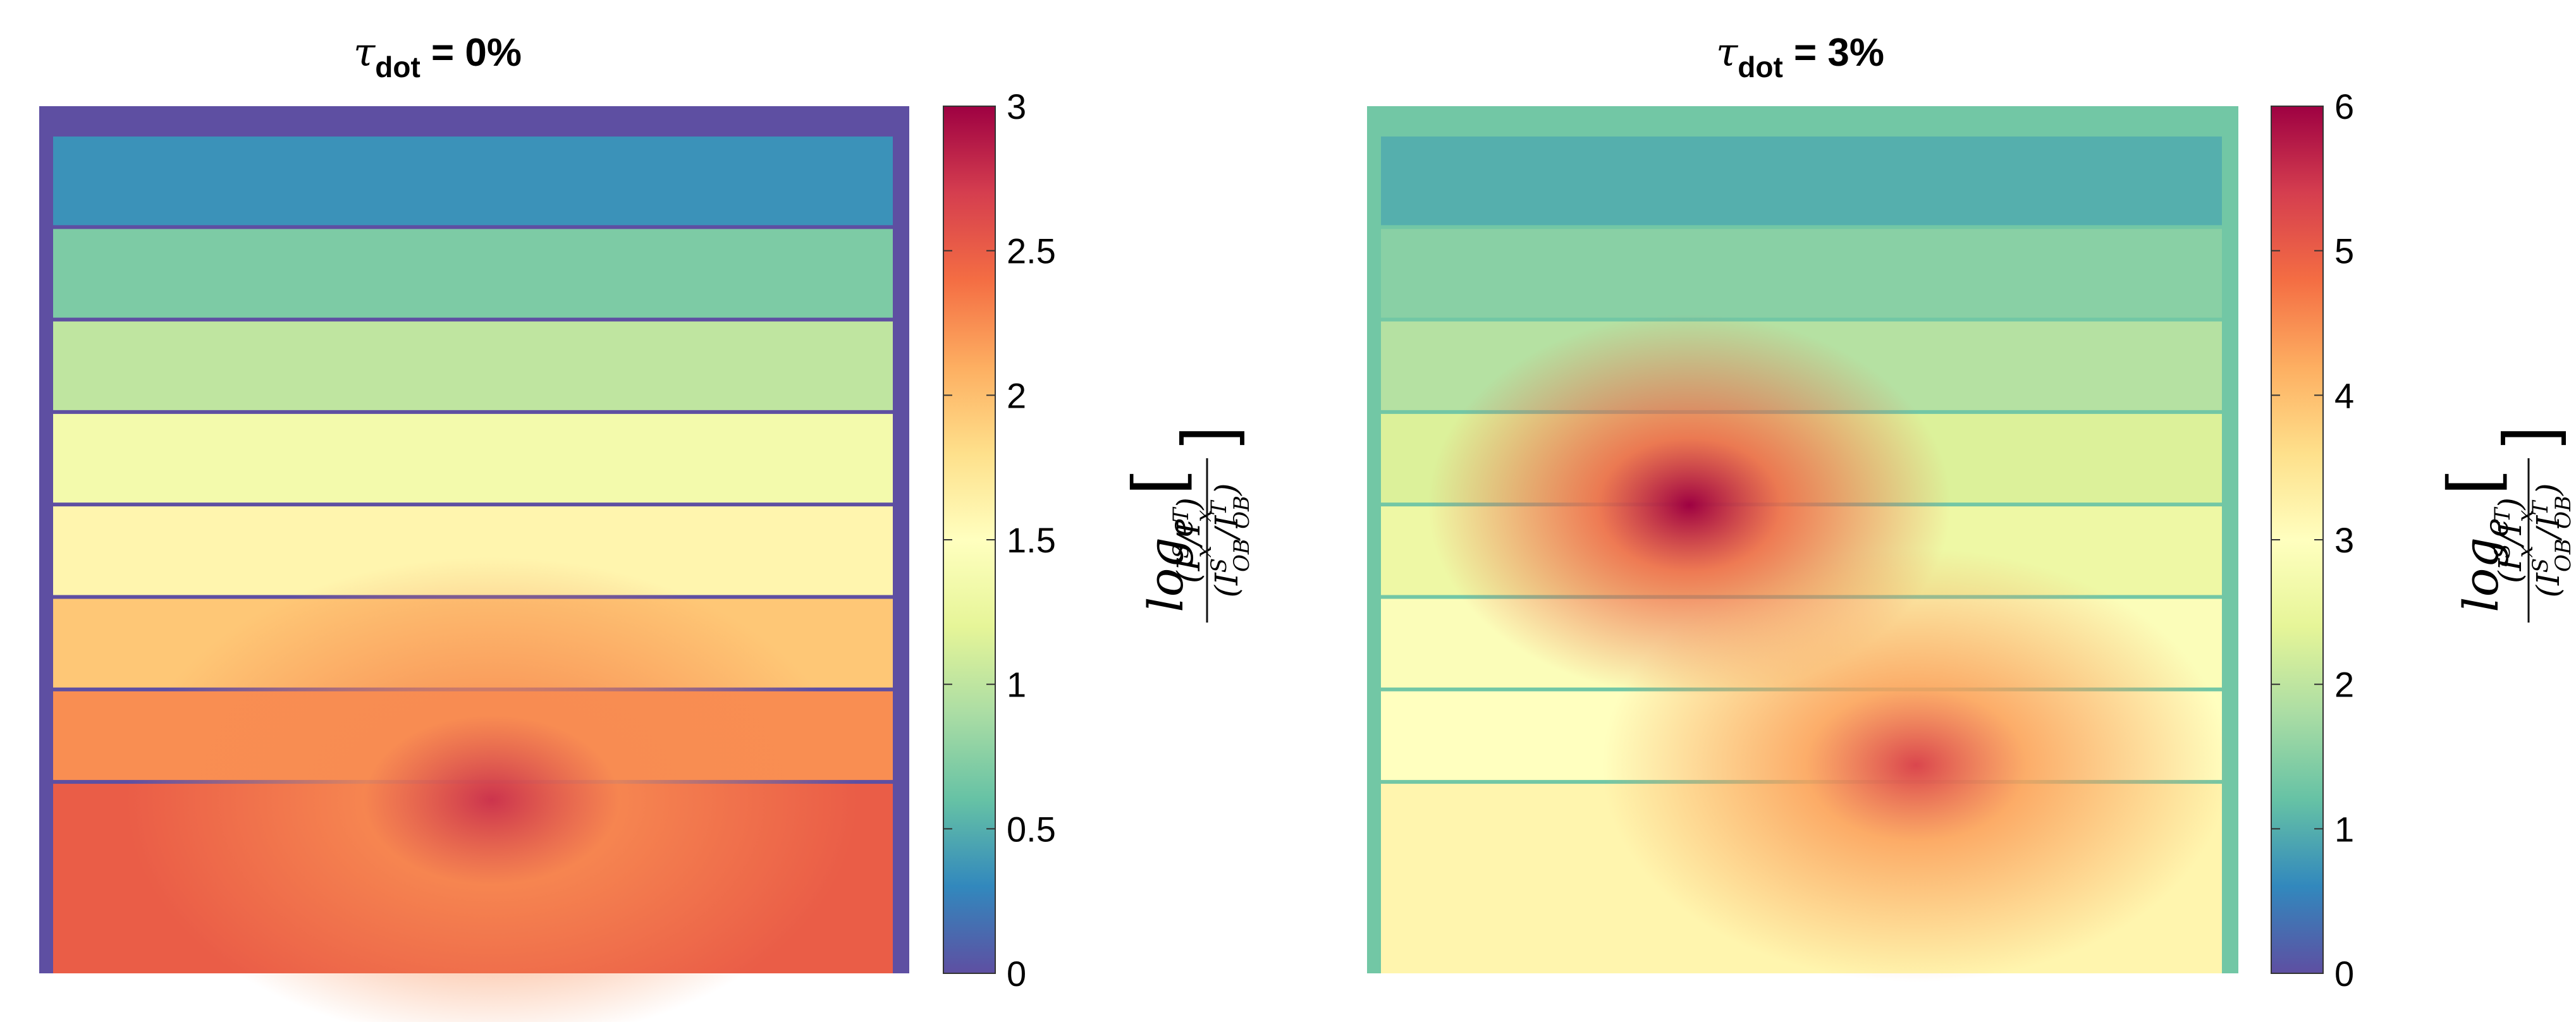 The image size is (2576, 1022). What do you see at coordinates (2514, 540) in the screenshot?
I see `panel-2-fraction-numerator: (ISx/ITx)` at bounding box center [2514, 540].